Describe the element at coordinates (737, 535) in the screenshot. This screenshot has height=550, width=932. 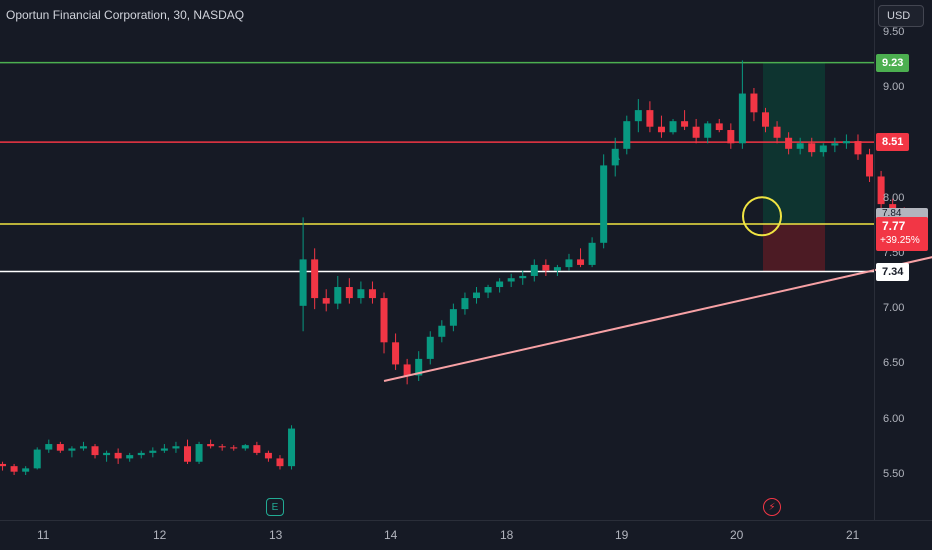
I see `x-tick-label: 20` at that location.